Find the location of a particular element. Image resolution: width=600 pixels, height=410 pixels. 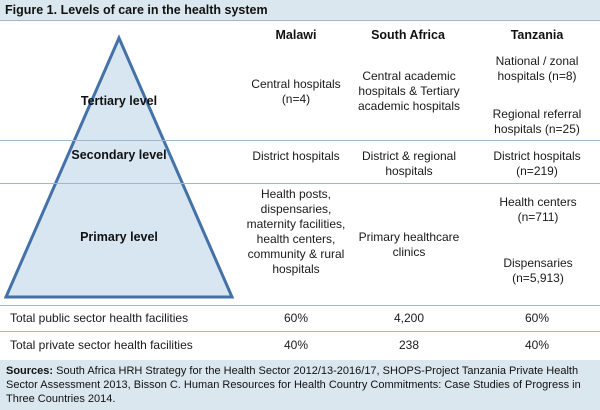

divider-totals is located at coordinates (300, 331).